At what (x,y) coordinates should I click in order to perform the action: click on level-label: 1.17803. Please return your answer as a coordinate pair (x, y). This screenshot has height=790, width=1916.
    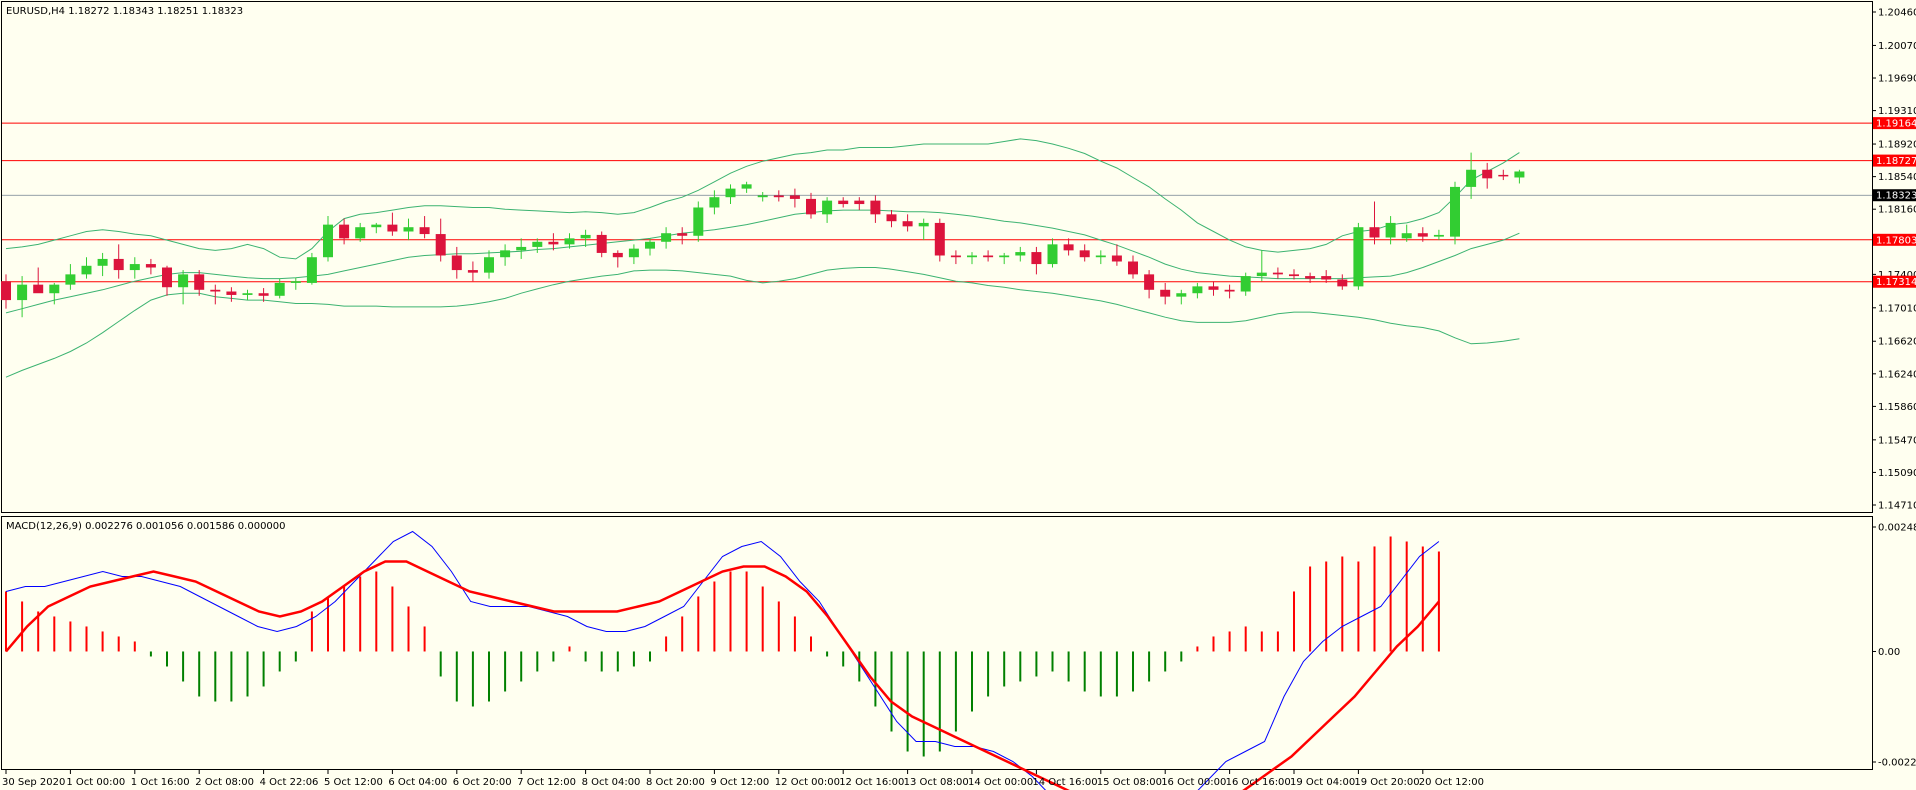
    Looking at the image, I should click on (1896, 240).